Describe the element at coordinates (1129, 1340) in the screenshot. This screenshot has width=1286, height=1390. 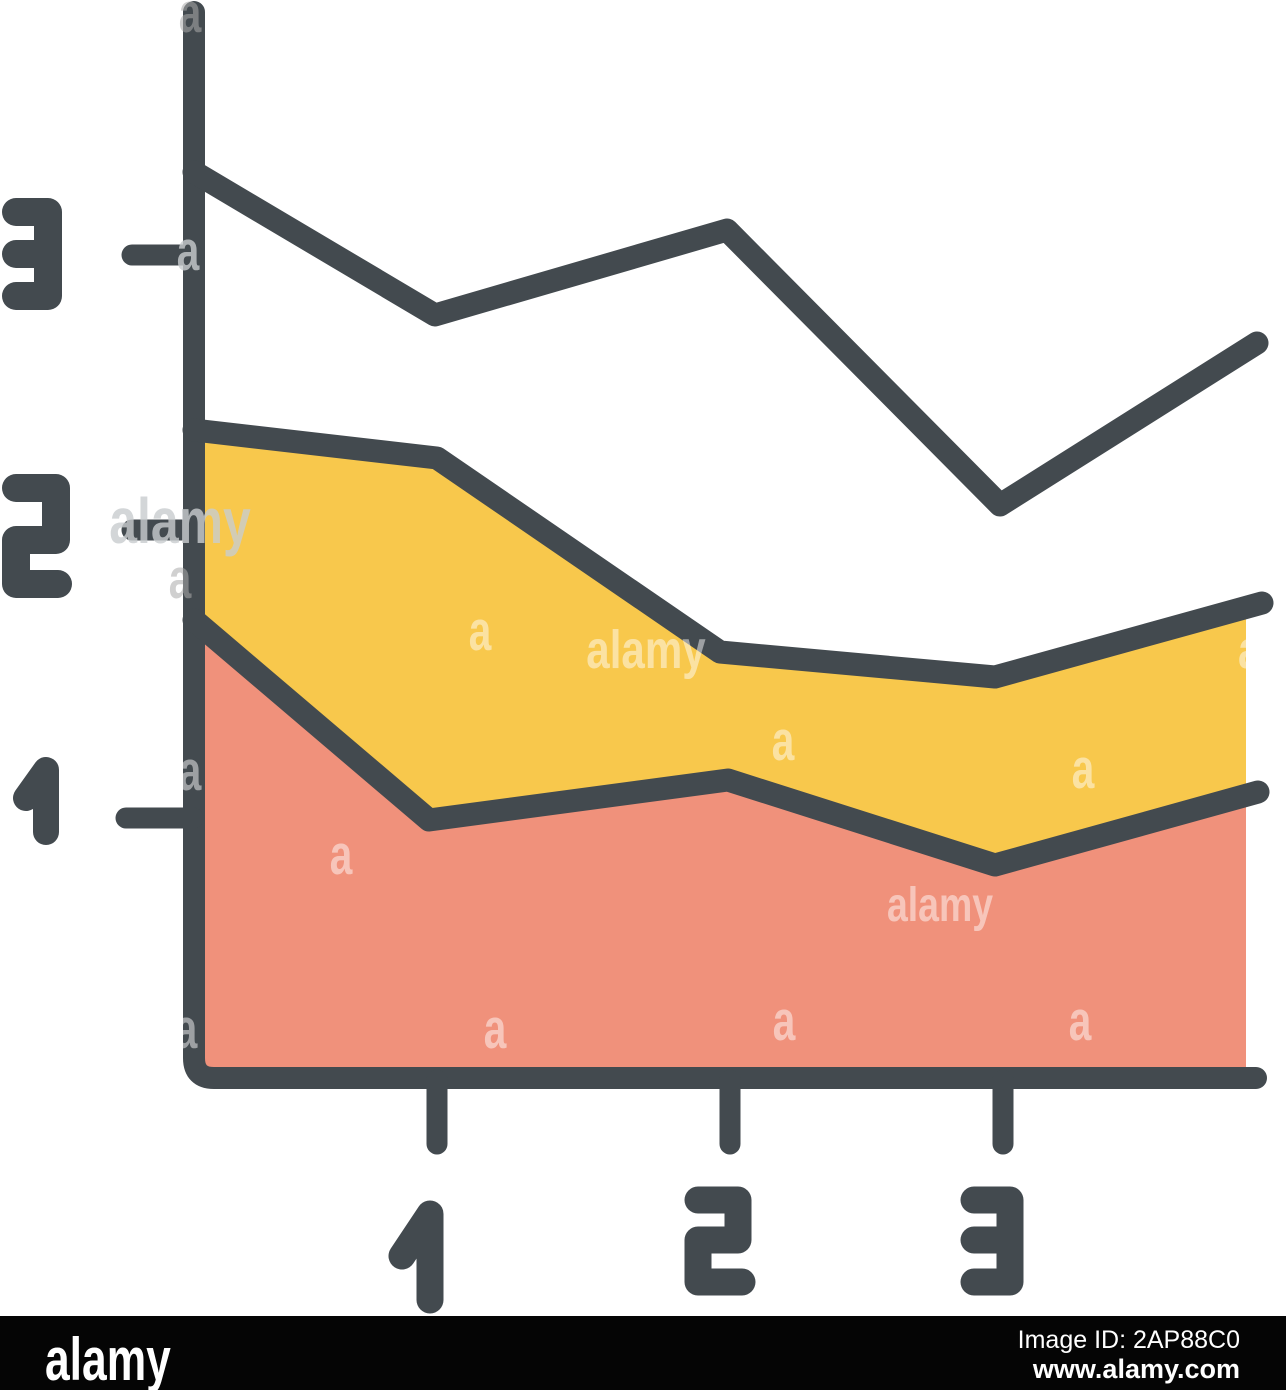
I see `image-id-text: Image ID: 2AP88C0` at that location.